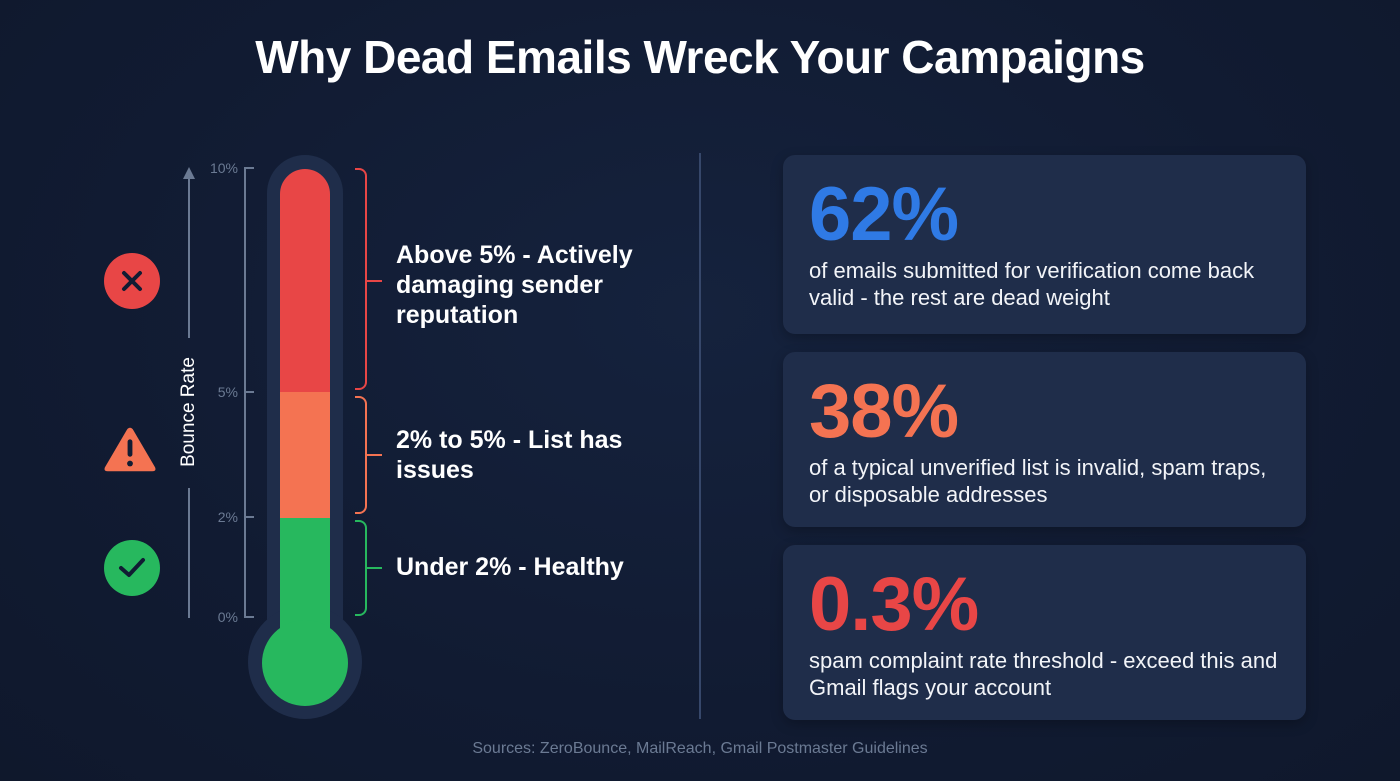 This screenshot has width=1400, height=781. Describe the element at coordinates (700, 57) in the screenshot. I see `page-title: Why Dead Emails Wreck Your Campaigns` at that location.